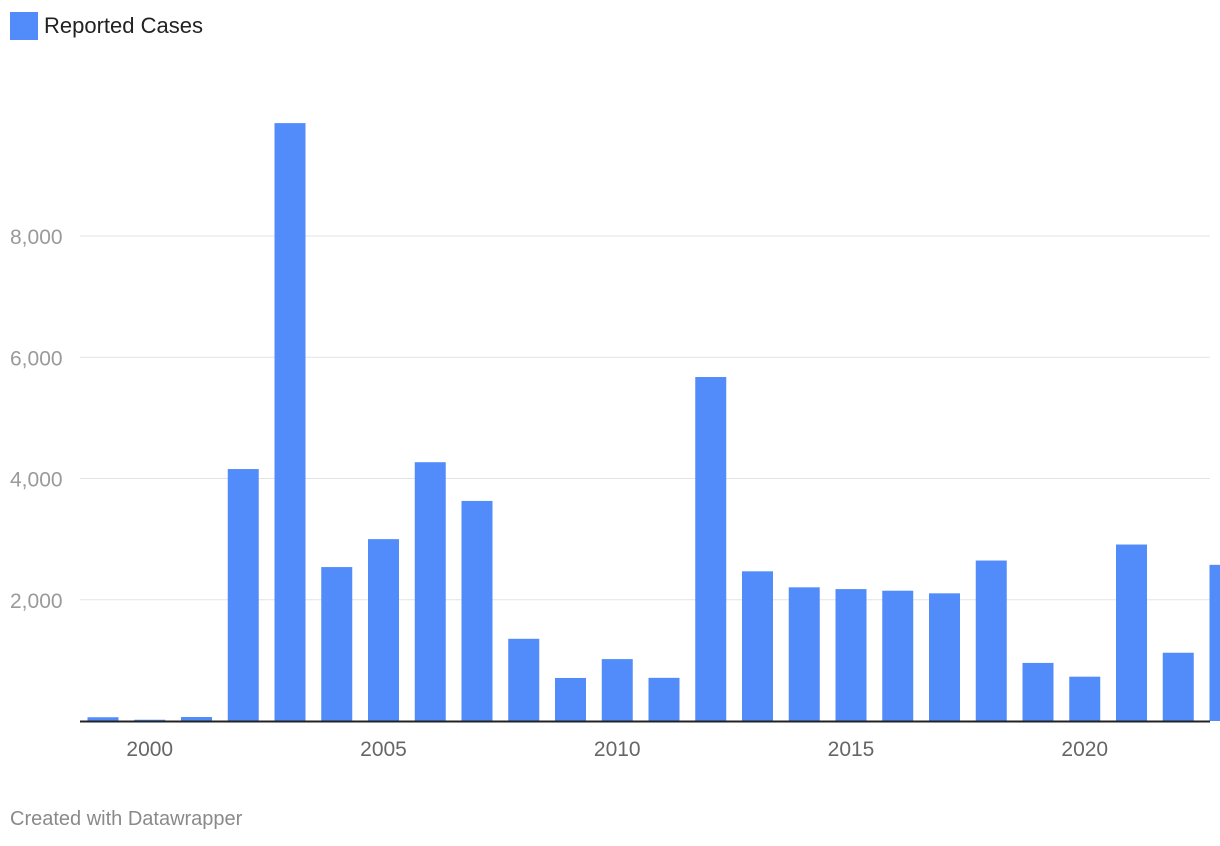  Describe the element at coordinates (617, 749) in the screenshot. I see `x-tick-label: 2010` at that location.